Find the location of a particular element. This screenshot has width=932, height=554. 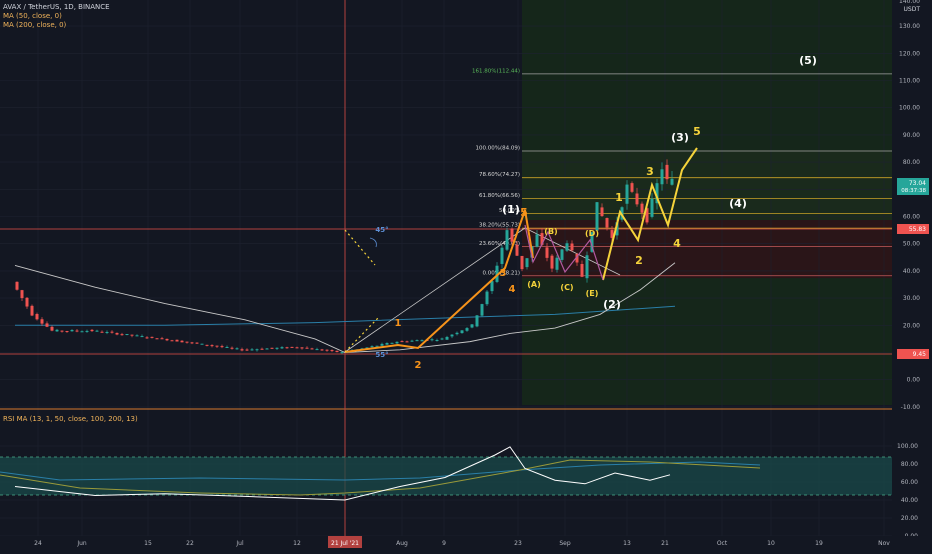

wave-label-y3: 3 is located at coordinates (650, 171).